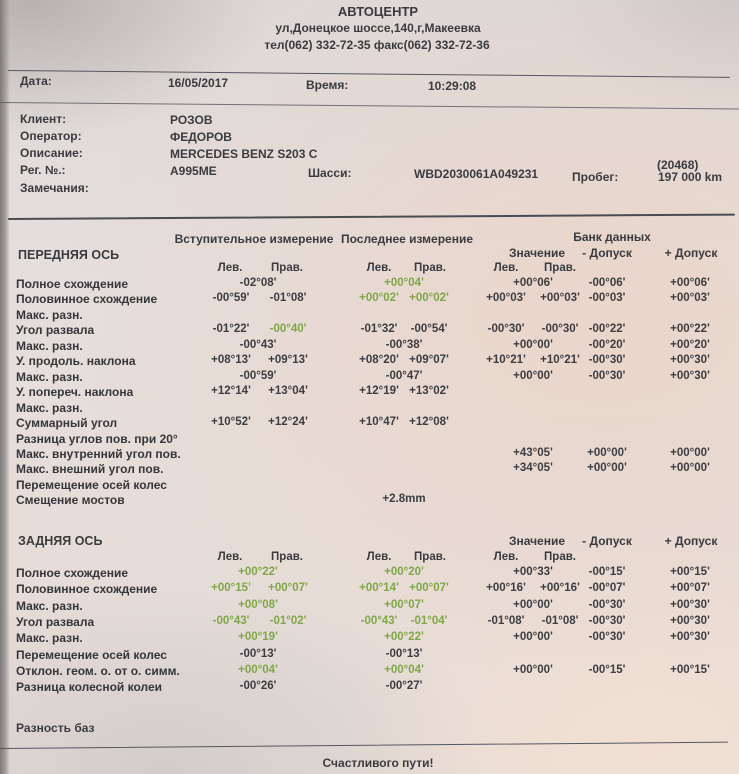 This screenshot has height=774, width=739. Describe the element at coordinates (379, 329) in the screenshot. I see `measurement-value: -01°32'` at that location.